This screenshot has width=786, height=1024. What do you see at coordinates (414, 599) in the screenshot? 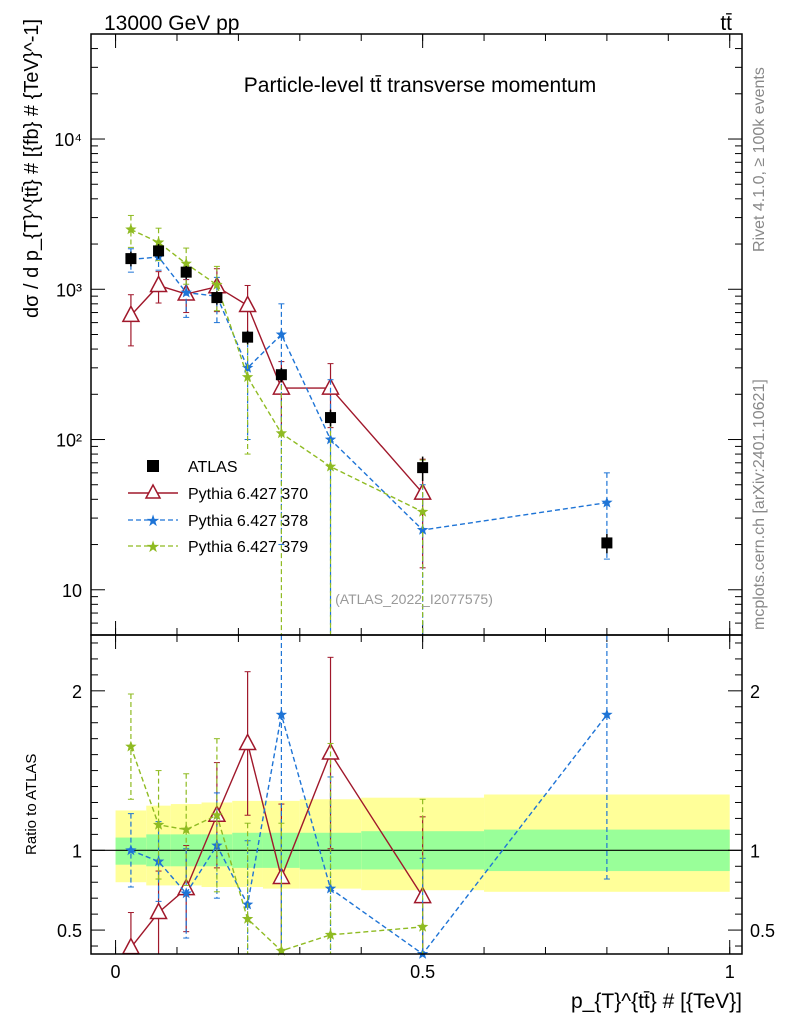
I see `watermark: (ATLAS_2022_I2077575)` at bounding box center [414, 599].